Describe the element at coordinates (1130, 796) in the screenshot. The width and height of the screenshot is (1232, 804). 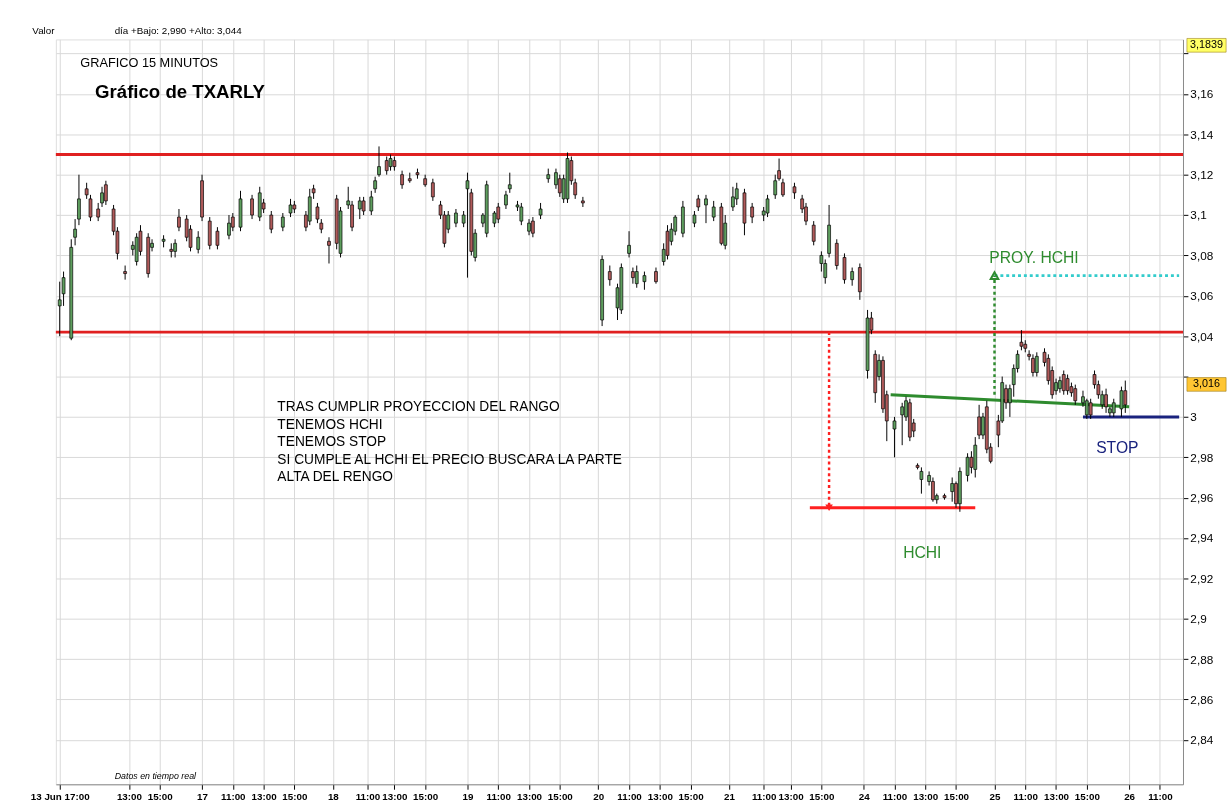
I see `x-tick-label: 26` at that location.